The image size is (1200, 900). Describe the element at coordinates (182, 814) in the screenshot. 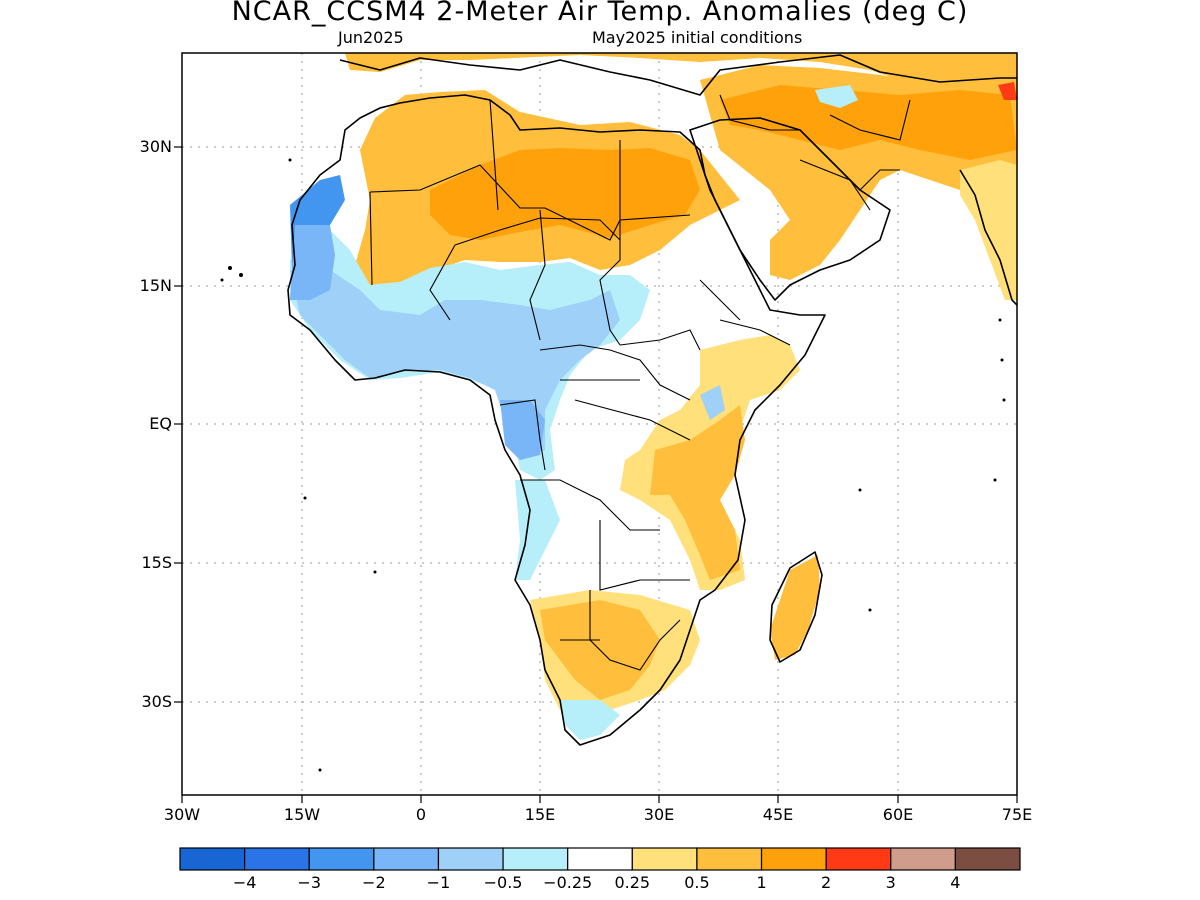

I see `lon-tick-label: 30W` at that location.